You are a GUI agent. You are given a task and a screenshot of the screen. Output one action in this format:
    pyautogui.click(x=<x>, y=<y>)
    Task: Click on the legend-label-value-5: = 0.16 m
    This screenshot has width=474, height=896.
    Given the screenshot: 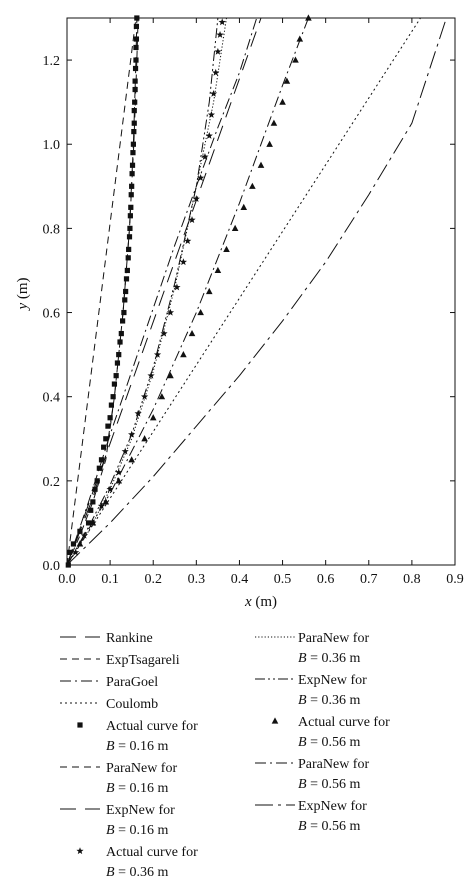 What is the action you would take?
    pyautogui.click(x=142, y=788)
    